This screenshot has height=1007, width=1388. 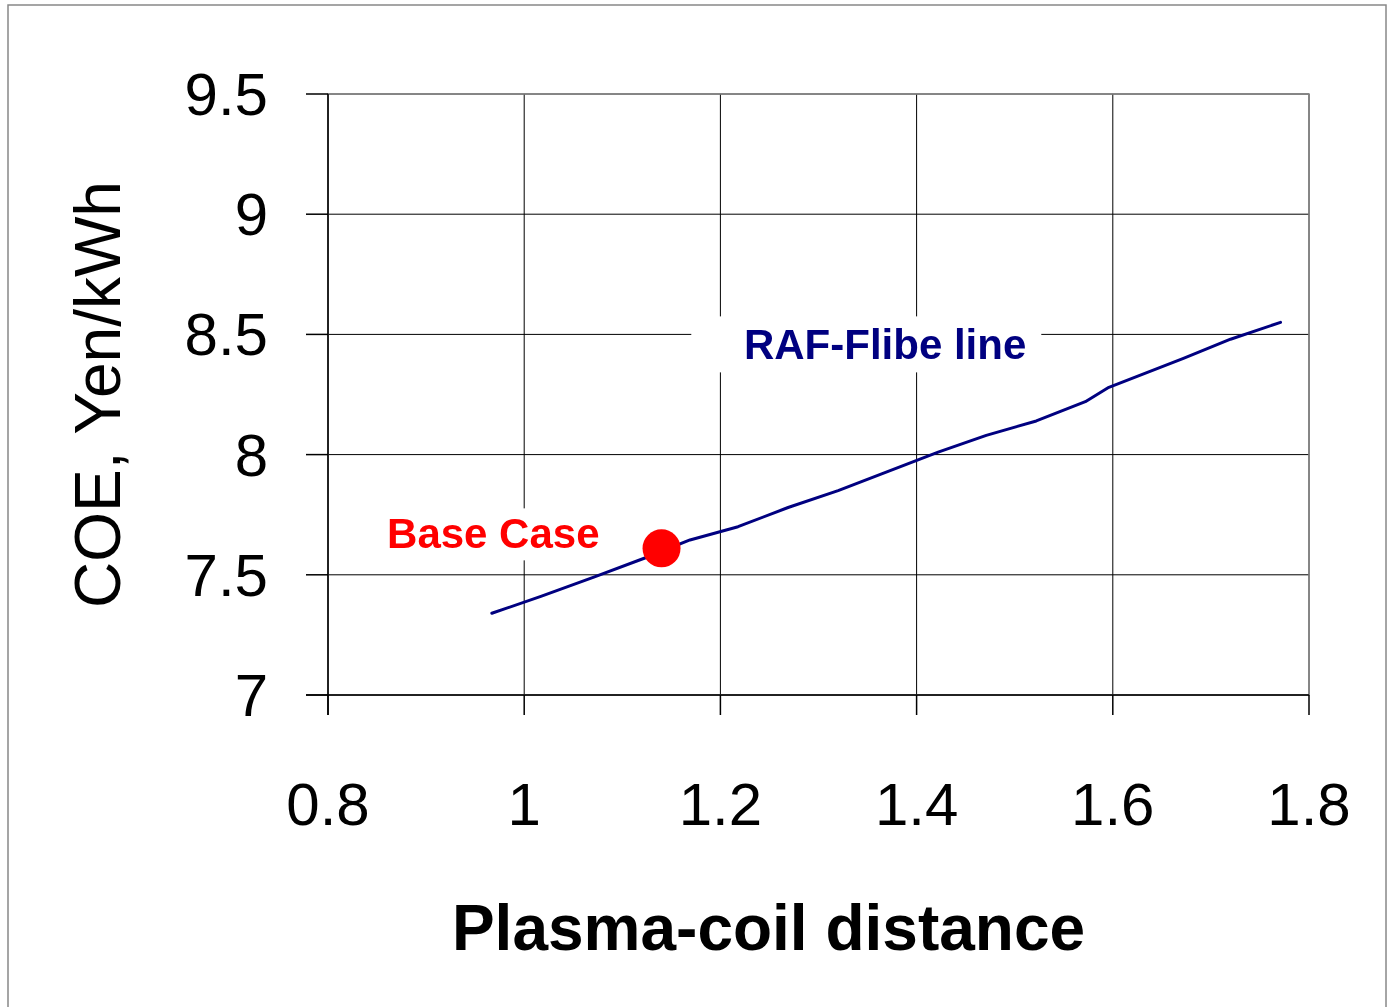 What do you see at coordinates (1113, 804) in the screenshot?
I see `x-tick-label: 1.6` at bounding box center [1113, 804].